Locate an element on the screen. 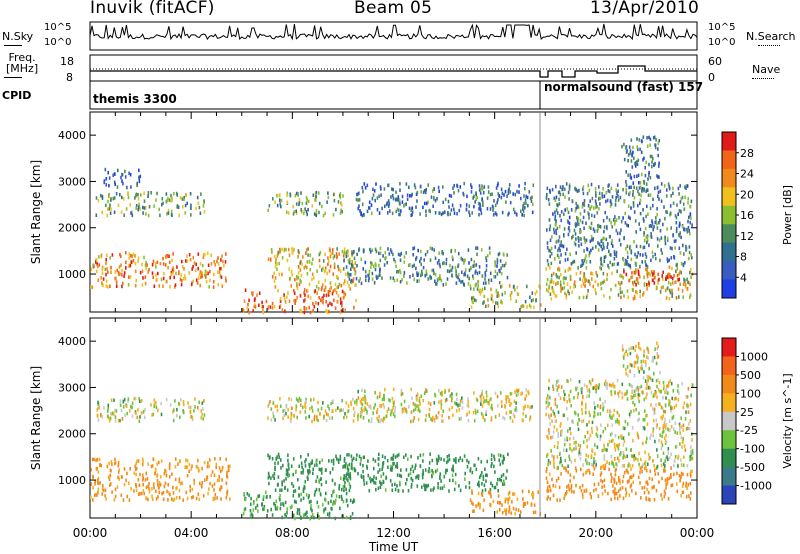 Image resolution: width=800 pixels, height=554 pixels. nsearch-top-value: 10^5 is located at coordinates (722, 27).